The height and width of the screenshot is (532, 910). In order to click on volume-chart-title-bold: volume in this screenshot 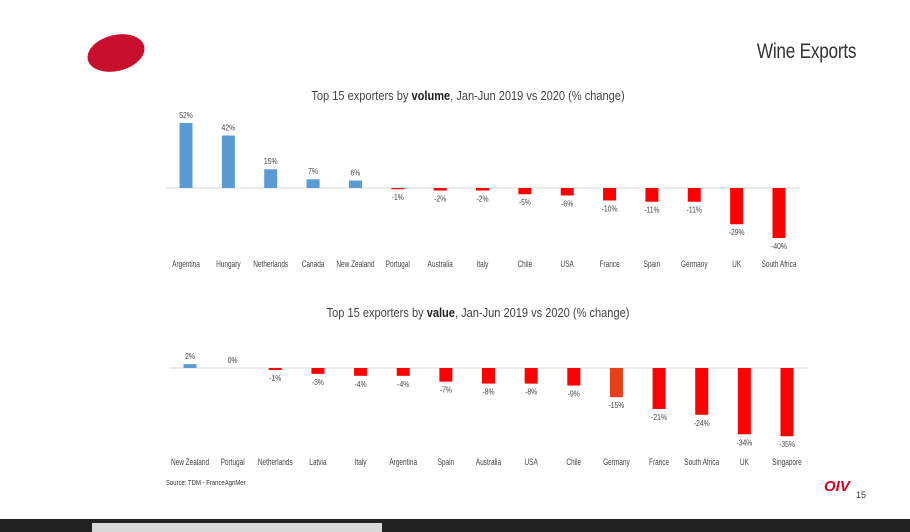, I will do `click(431, 95)`.